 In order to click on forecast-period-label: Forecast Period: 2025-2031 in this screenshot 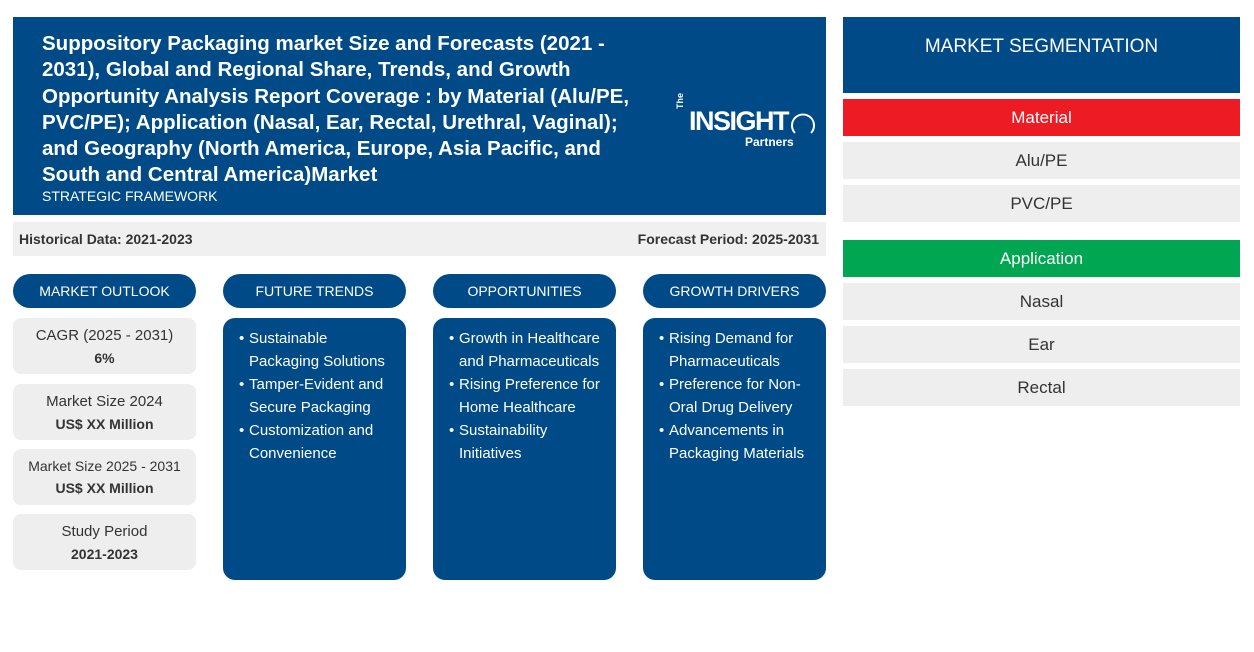, I will do `click(728, 239)`.